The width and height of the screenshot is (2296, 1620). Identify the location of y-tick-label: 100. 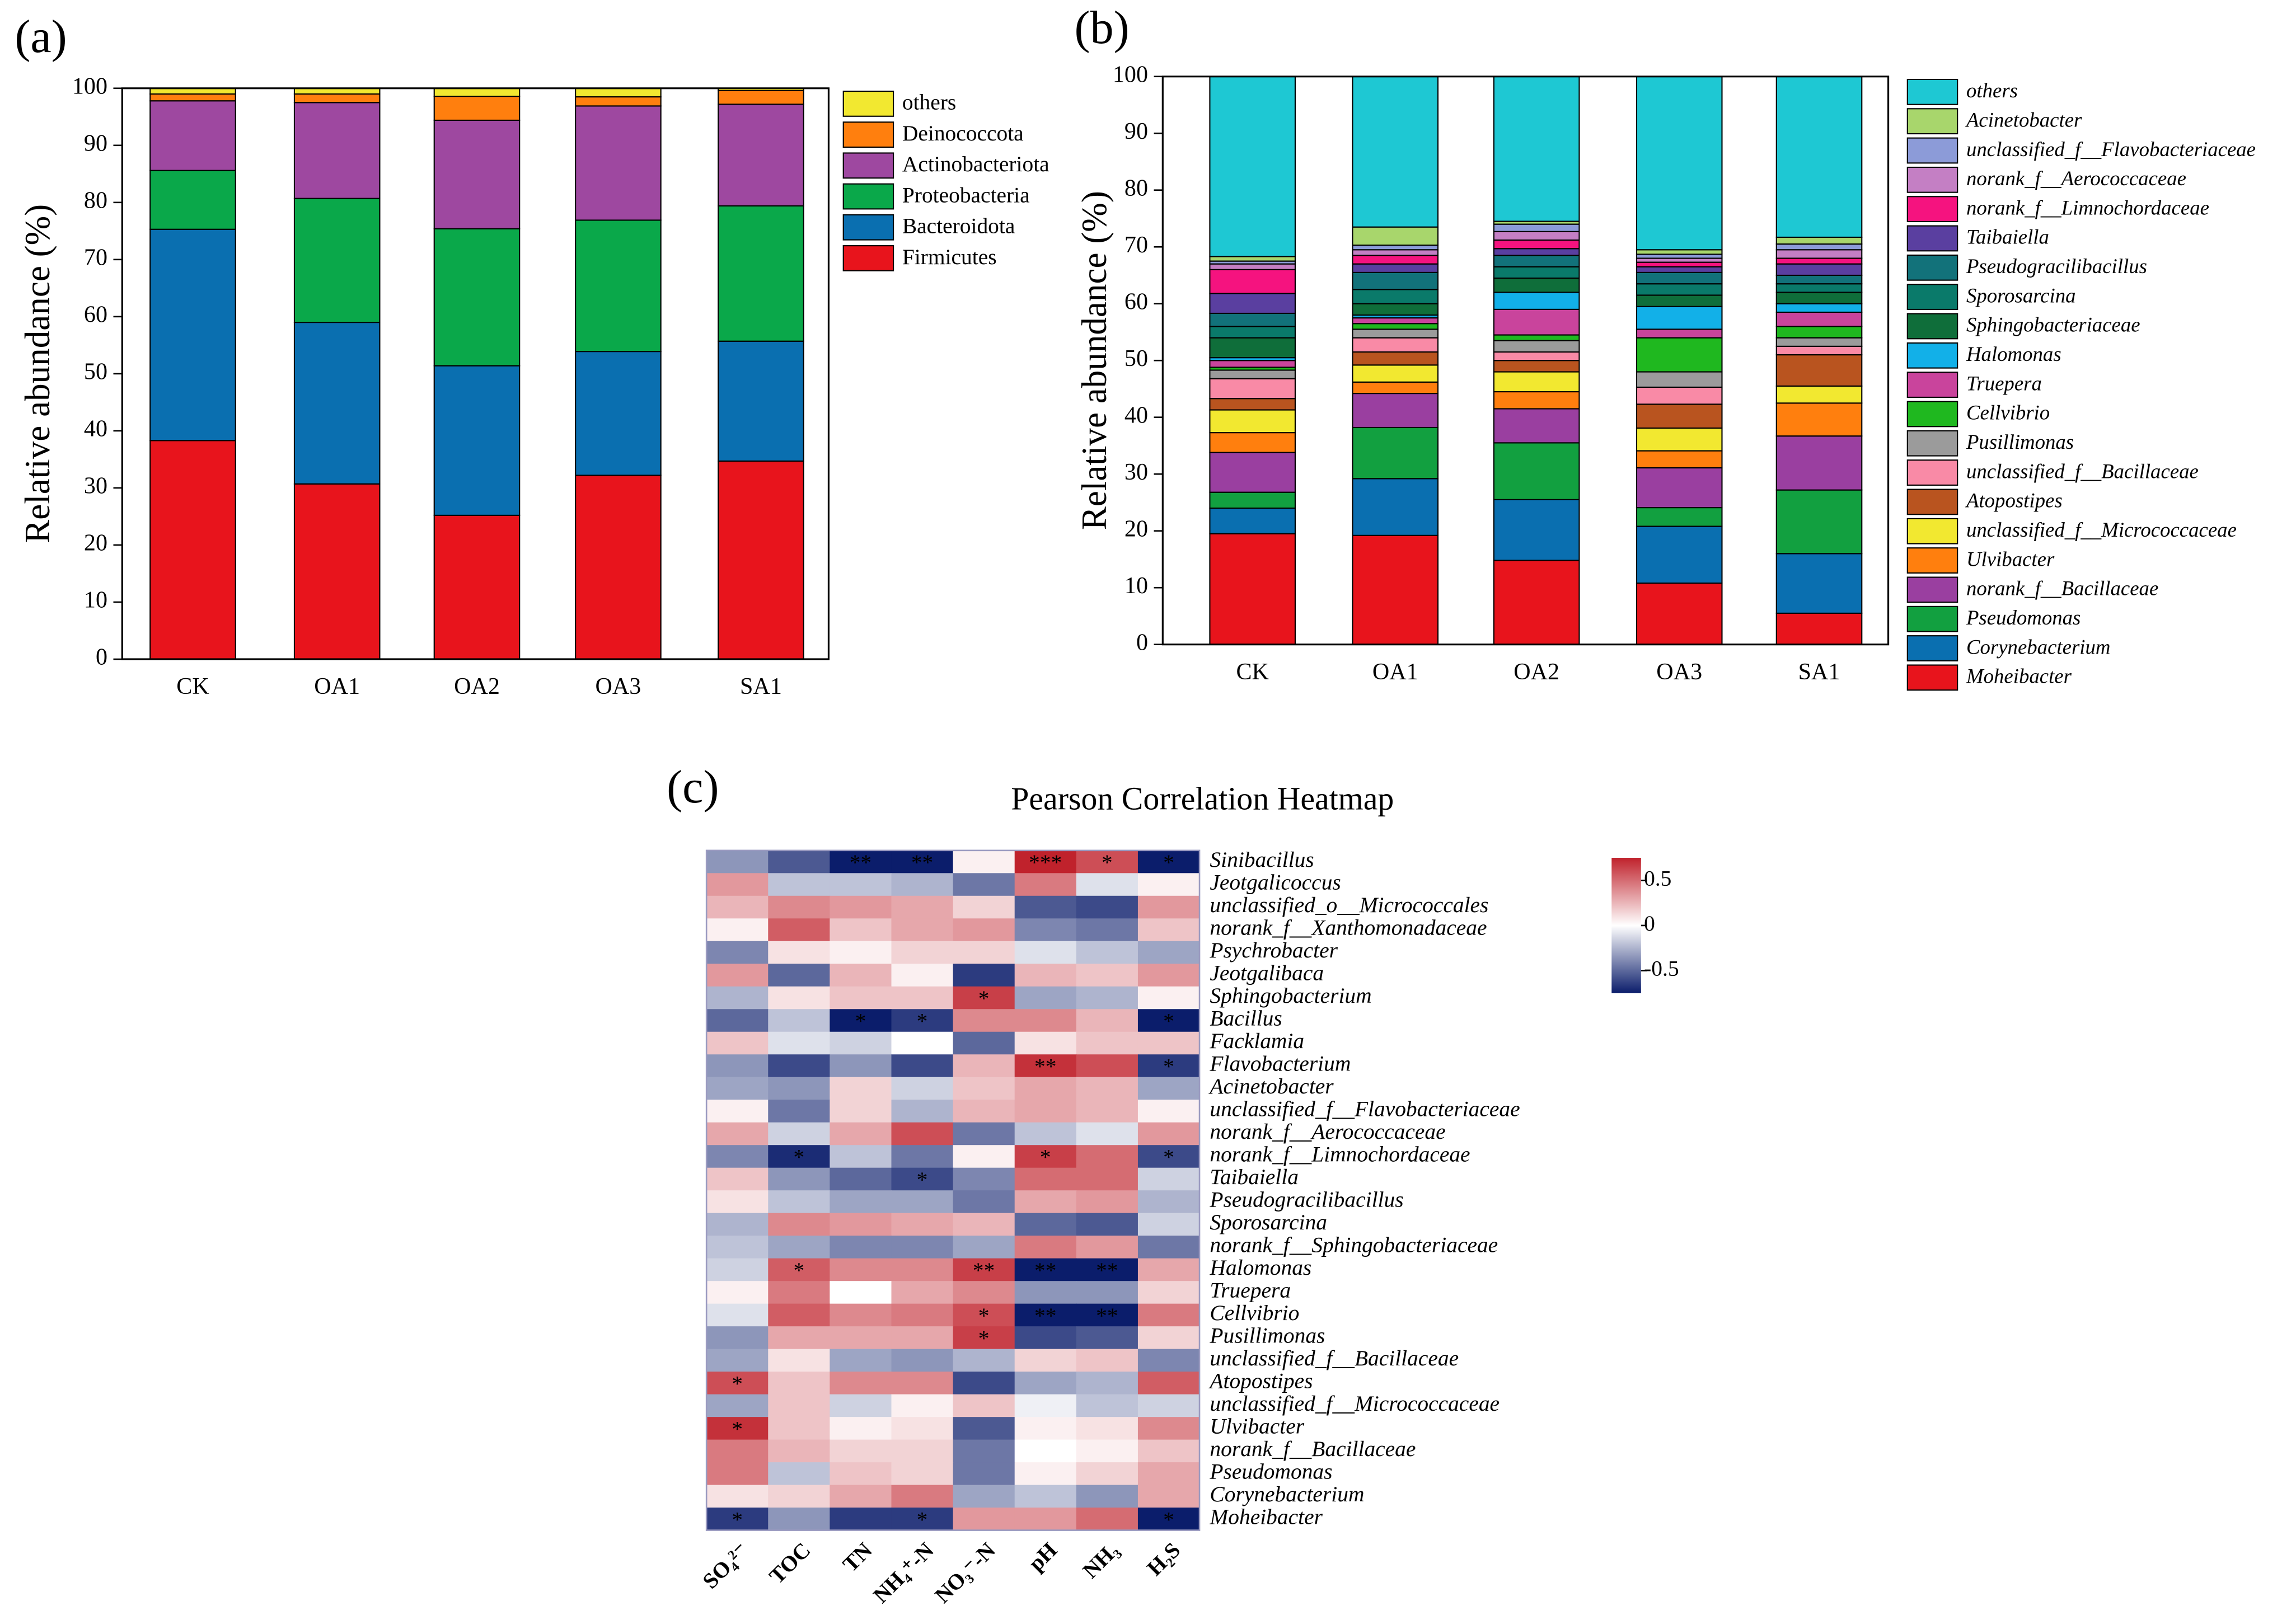
(89, 86).